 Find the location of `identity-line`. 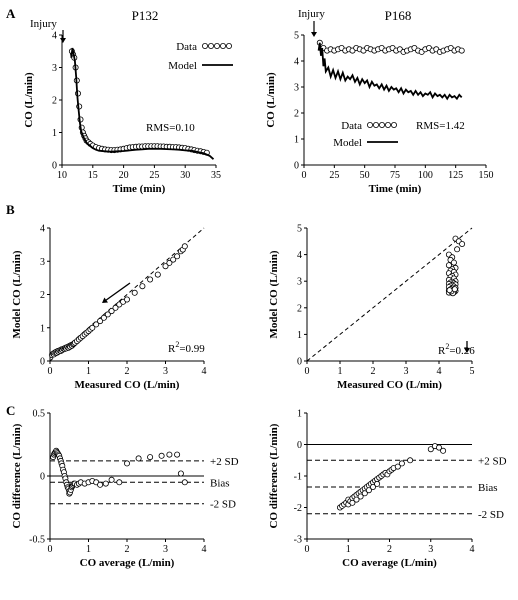

identity-line is located at coordinates (389, 294).